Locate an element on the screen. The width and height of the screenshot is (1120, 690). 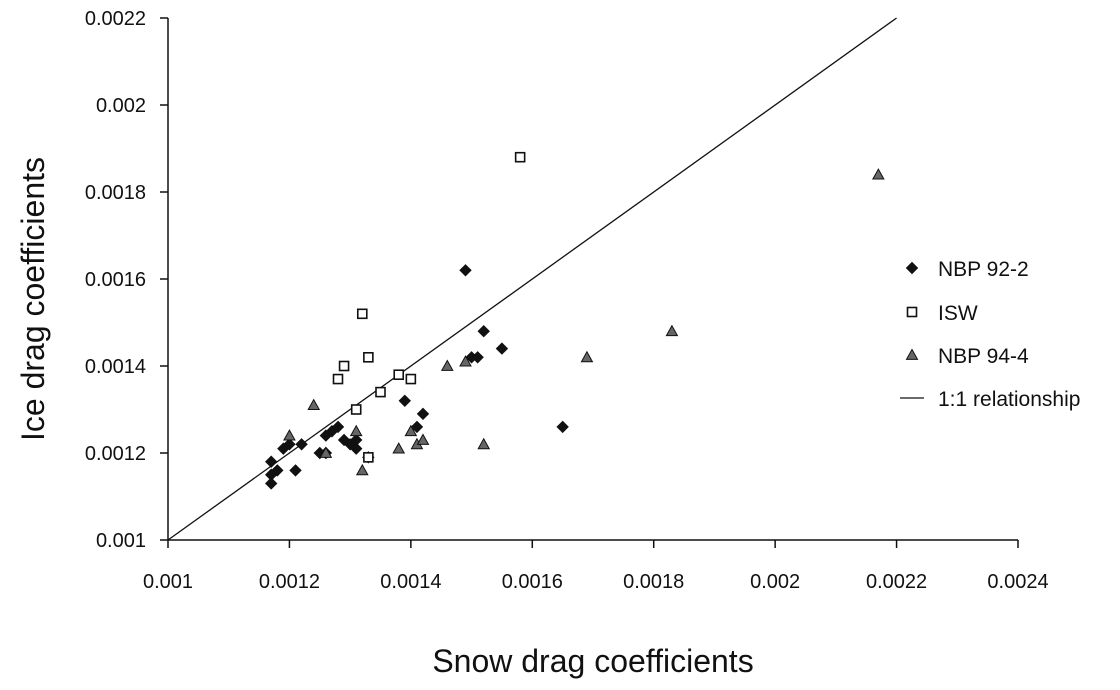
legend-item: ISW is located at coordinates (942, 313).